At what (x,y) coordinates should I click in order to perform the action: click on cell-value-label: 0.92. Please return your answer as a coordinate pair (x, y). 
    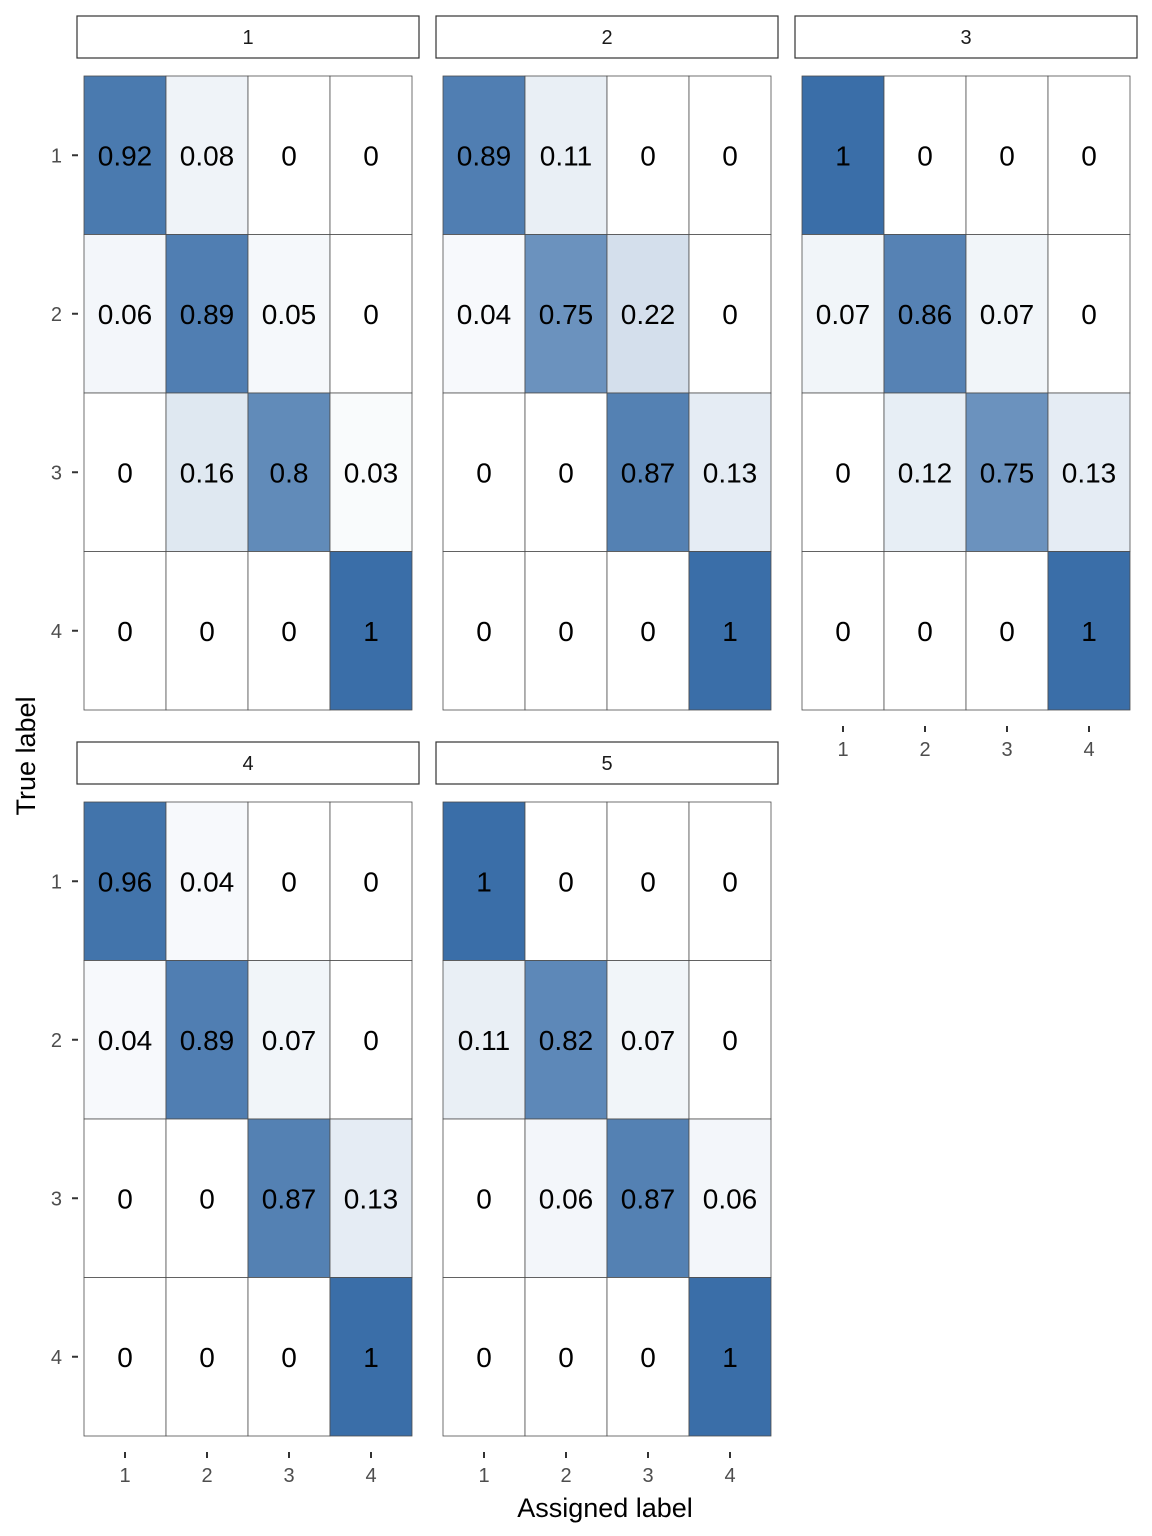
    Looking at the image, I should click on (125, 155).